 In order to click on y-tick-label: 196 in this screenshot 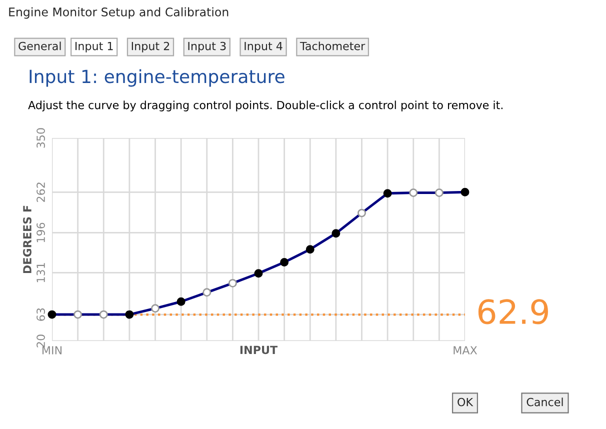, I will do `click(40, 232)`.